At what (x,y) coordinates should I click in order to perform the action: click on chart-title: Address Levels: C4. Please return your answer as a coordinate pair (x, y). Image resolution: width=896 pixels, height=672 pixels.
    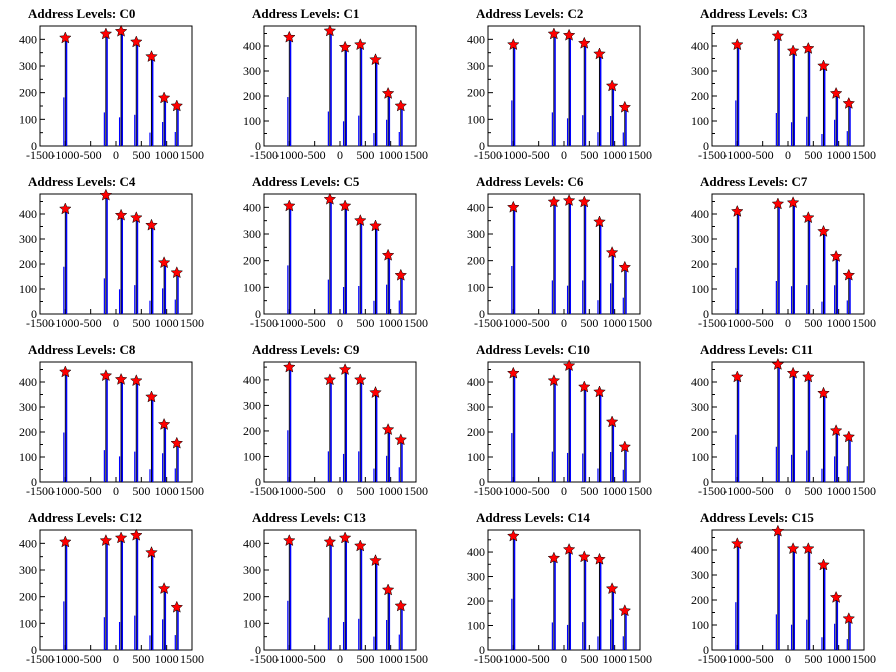
    Looking at the image, I should click on (82, 181).